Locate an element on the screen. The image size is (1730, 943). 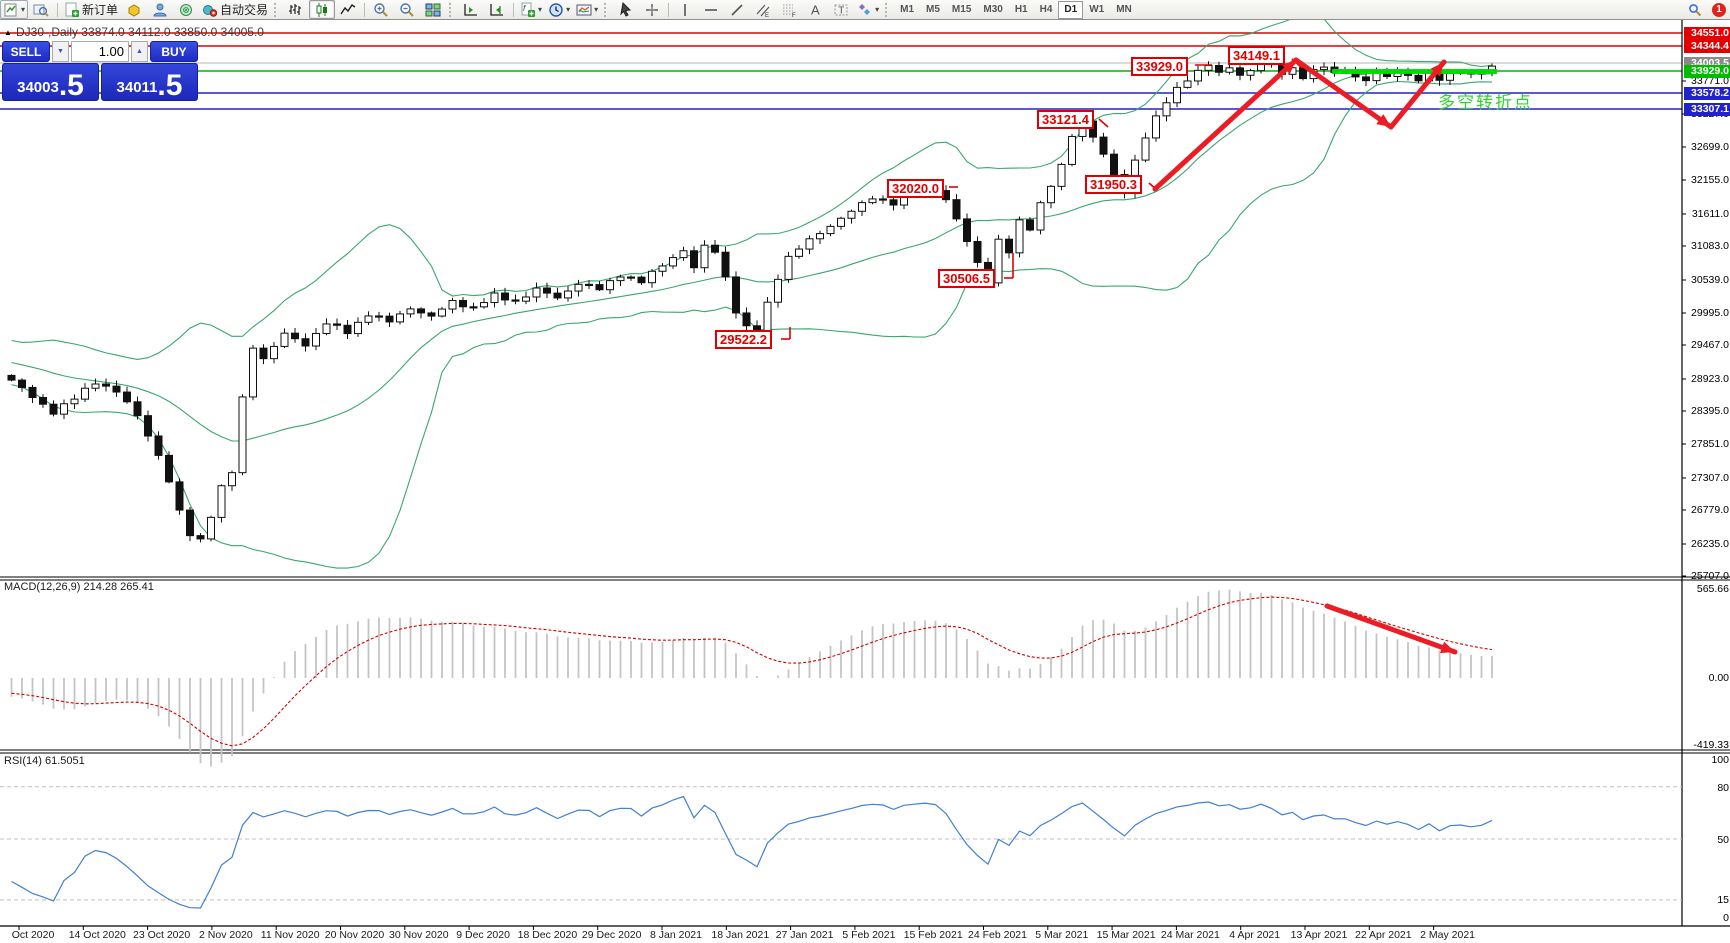
scroll-to-end-button is located at coordinates (471, 9).